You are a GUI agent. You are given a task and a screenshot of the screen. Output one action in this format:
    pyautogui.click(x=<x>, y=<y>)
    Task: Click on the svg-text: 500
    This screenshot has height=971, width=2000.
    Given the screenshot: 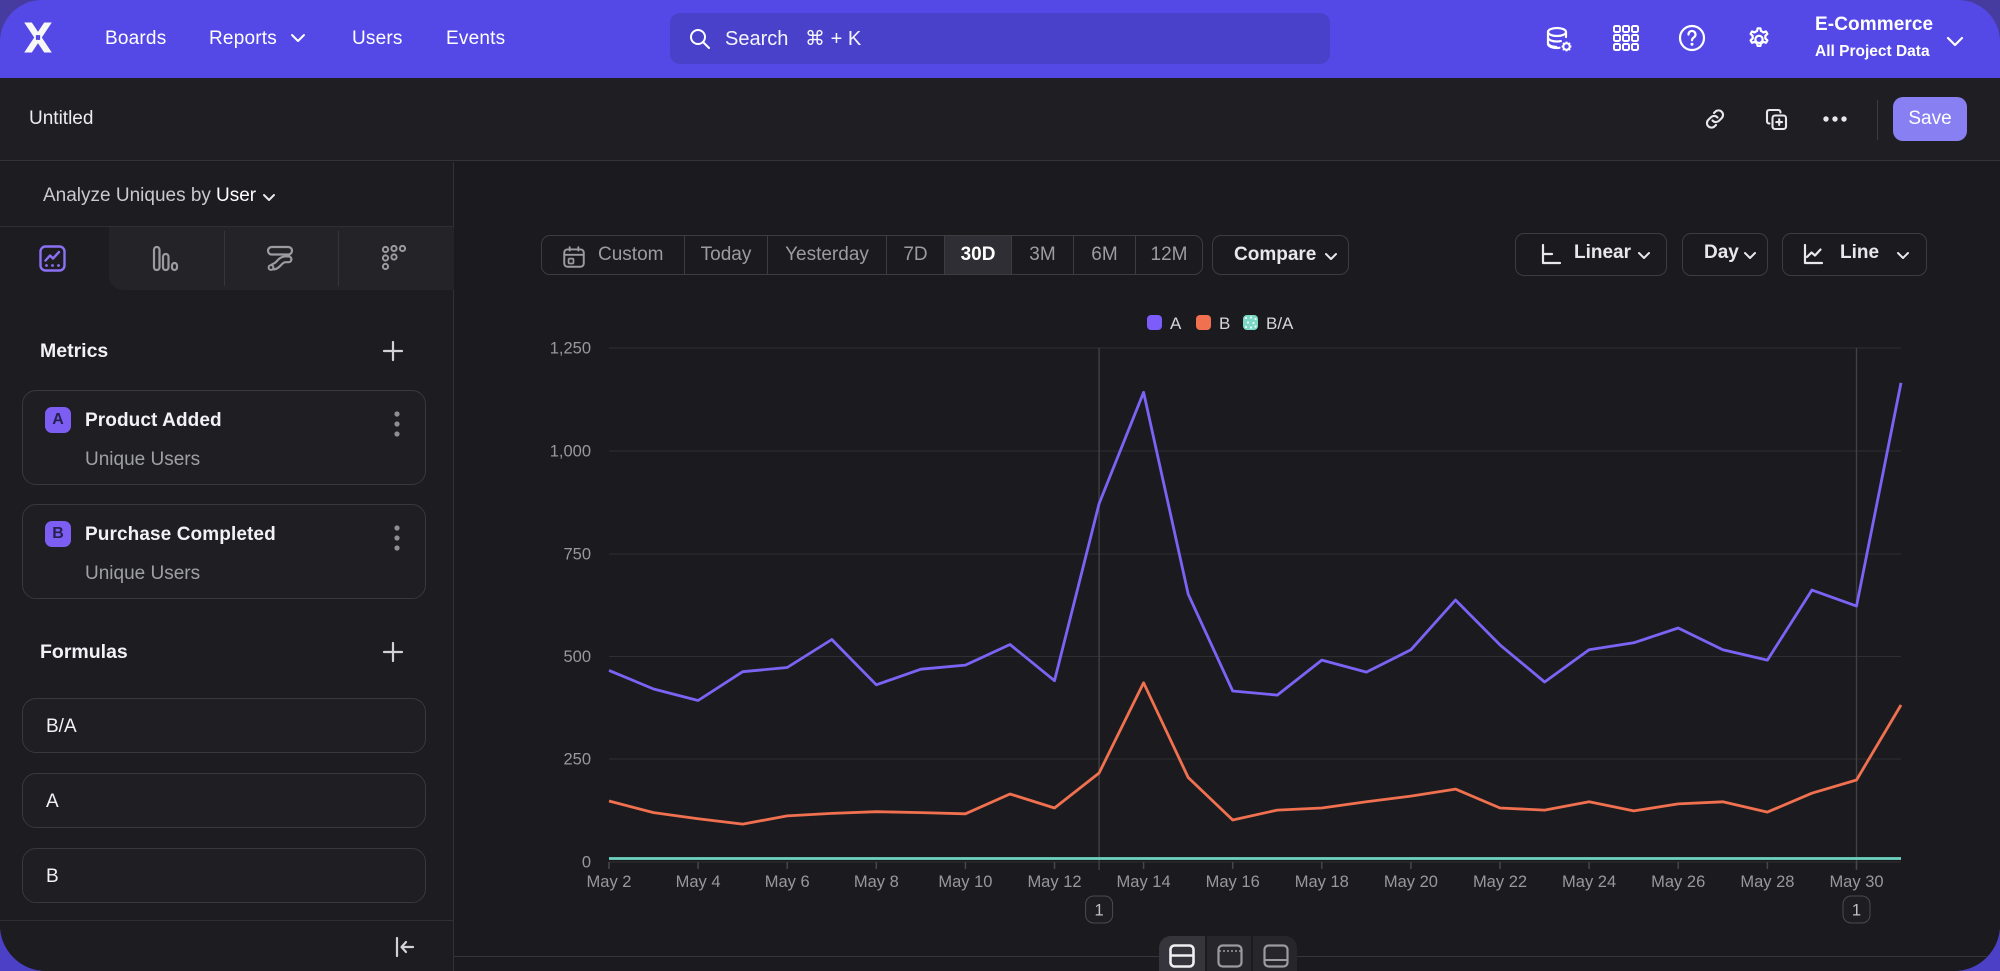 What is the action you would take?
    pyautogui.click(x=577, y=657)
    